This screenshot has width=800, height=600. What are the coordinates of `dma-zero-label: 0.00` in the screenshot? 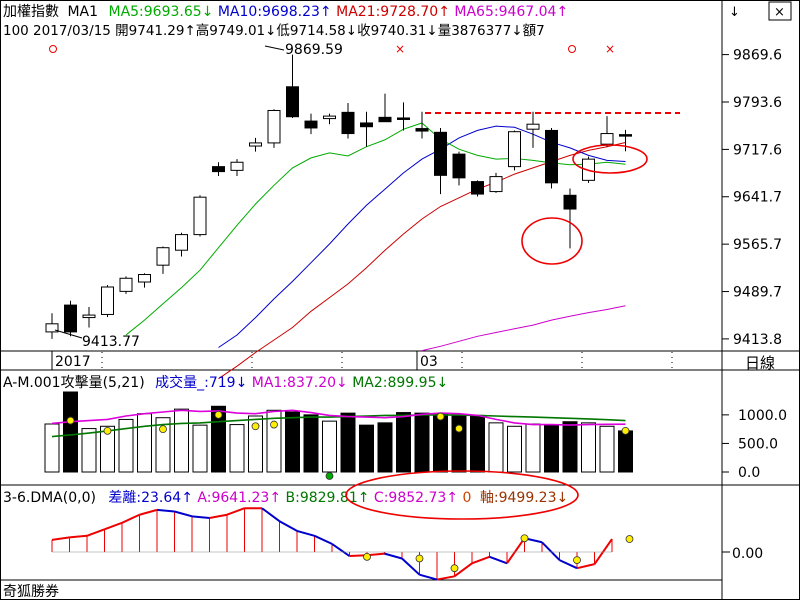 It's located at (747, 554).